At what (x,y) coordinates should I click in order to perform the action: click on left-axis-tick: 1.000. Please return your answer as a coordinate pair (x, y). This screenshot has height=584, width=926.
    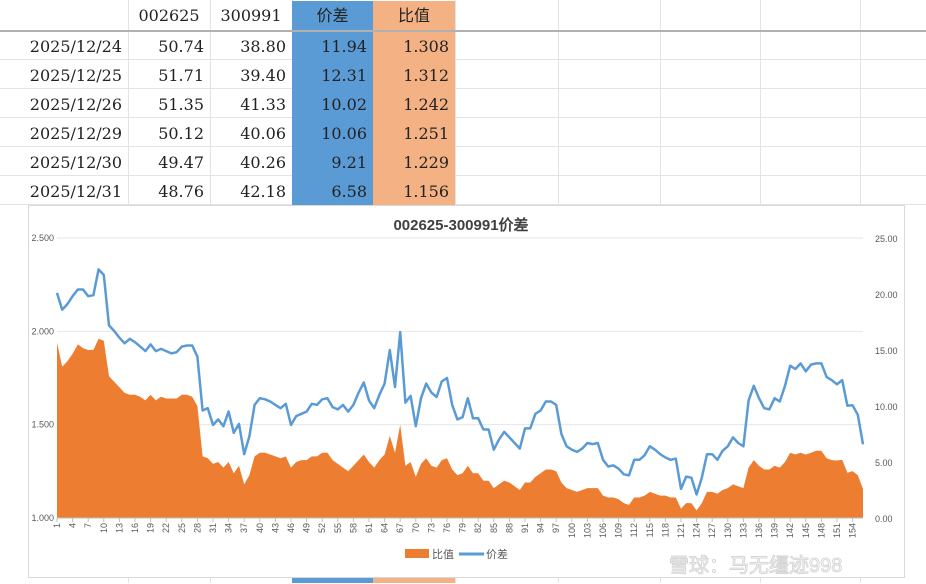
    Looking at the image, I should click on (42, 518).